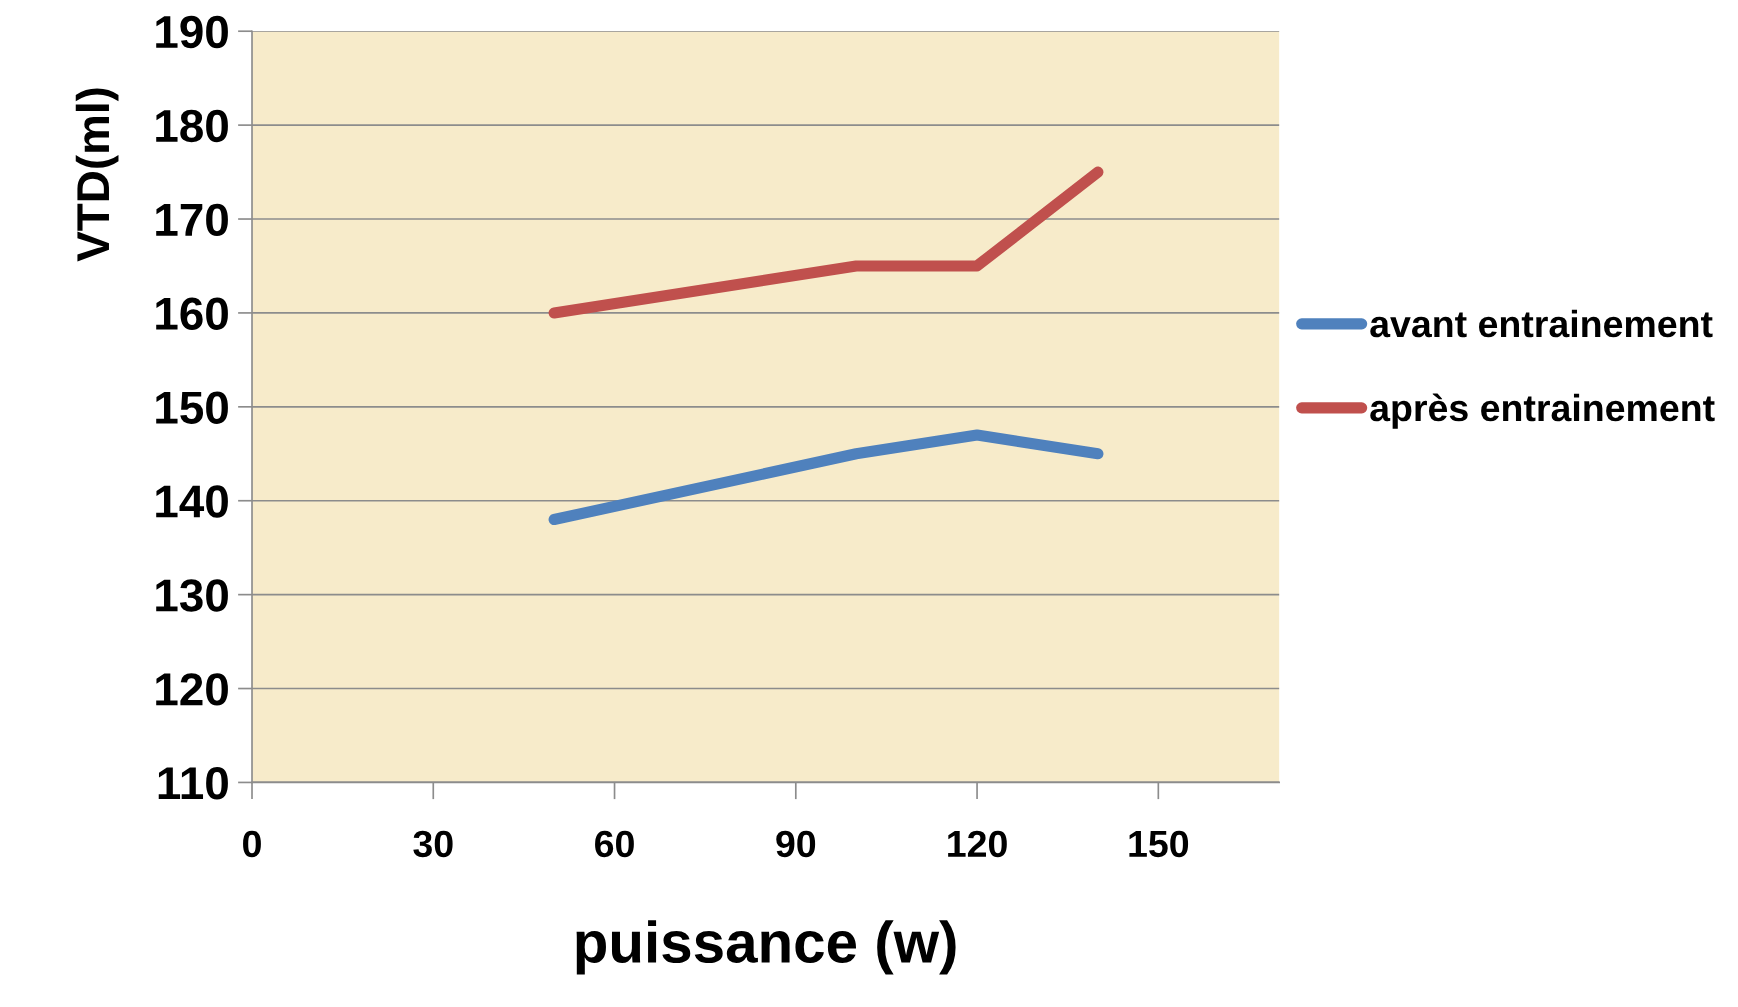 The height and width of the screenshot is (1007, 1738). Describe the element at coordinates (192, 501) in the screenshot. I see `y-tick-label: 140` at that location.